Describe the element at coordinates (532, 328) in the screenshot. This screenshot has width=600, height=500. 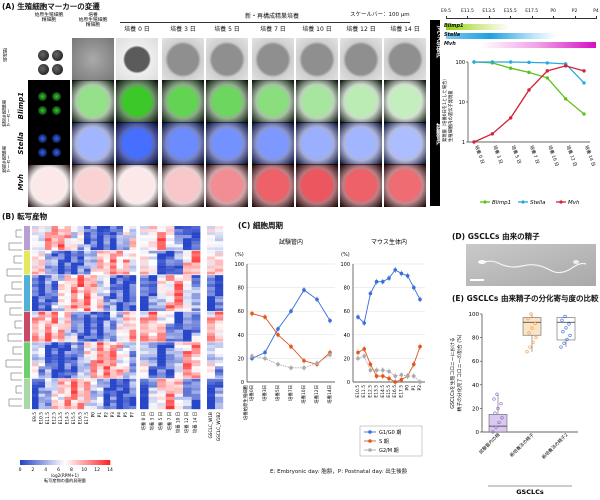
I see `data-point` at that location.